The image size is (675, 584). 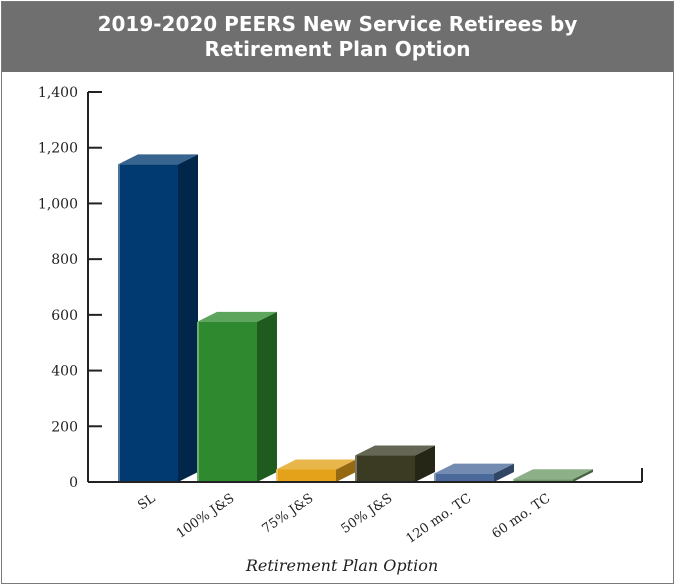 I want to click on y-tick-label: 200, so click(x=64, y=427).